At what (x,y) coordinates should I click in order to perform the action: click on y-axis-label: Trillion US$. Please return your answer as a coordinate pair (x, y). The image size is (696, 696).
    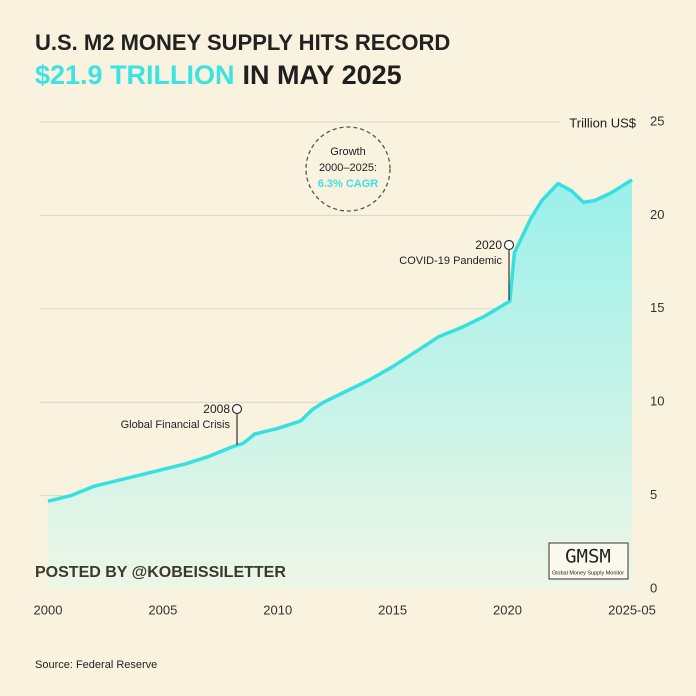
    Looking at the image, I should click on (602, 122).